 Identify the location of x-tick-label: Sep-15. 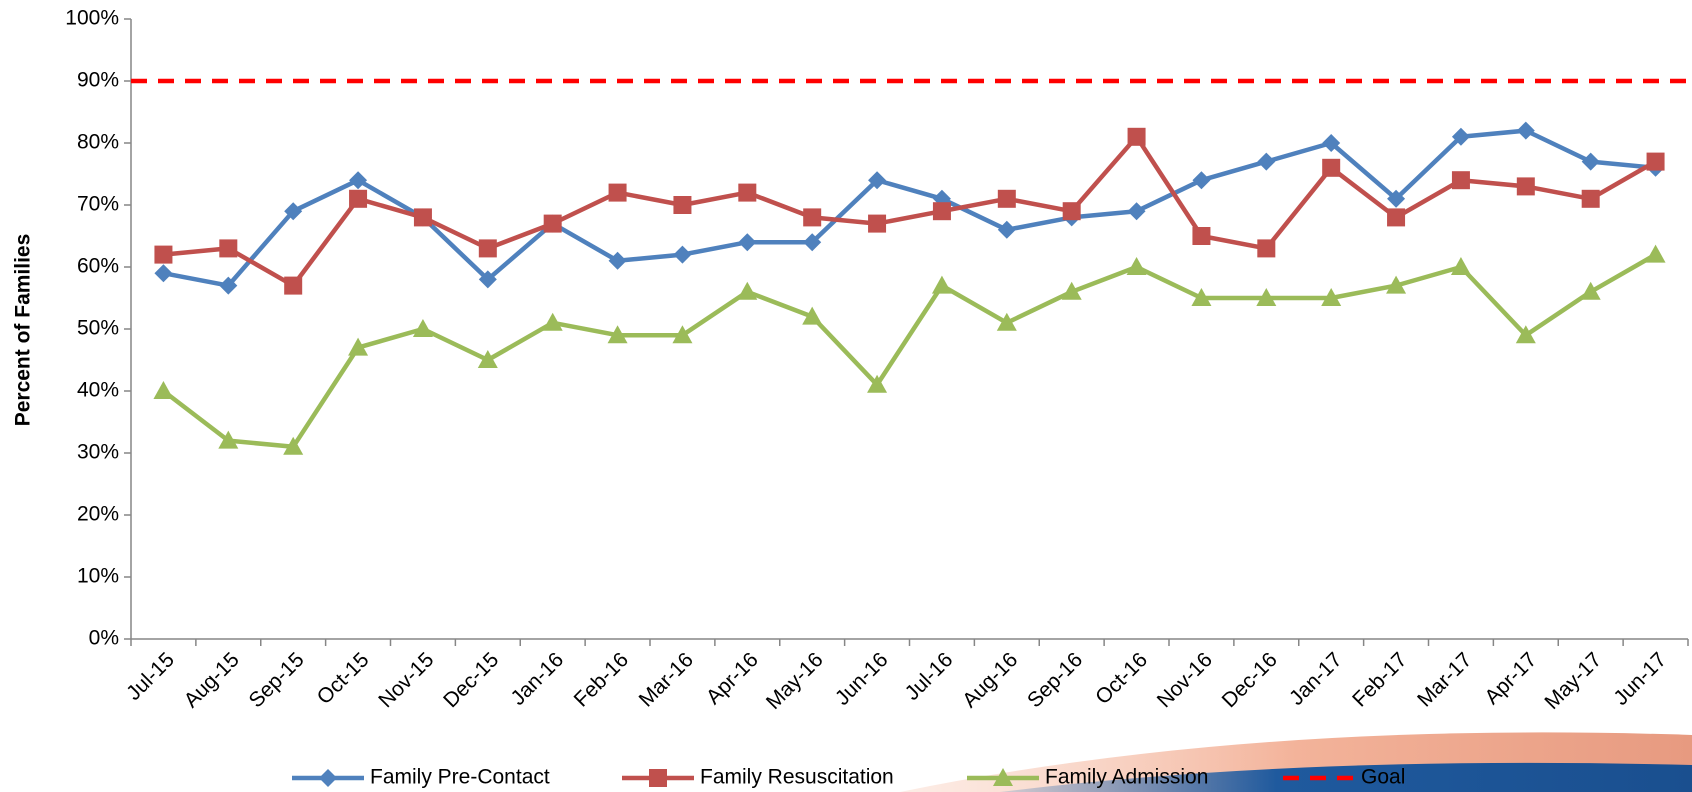
(276, 680).